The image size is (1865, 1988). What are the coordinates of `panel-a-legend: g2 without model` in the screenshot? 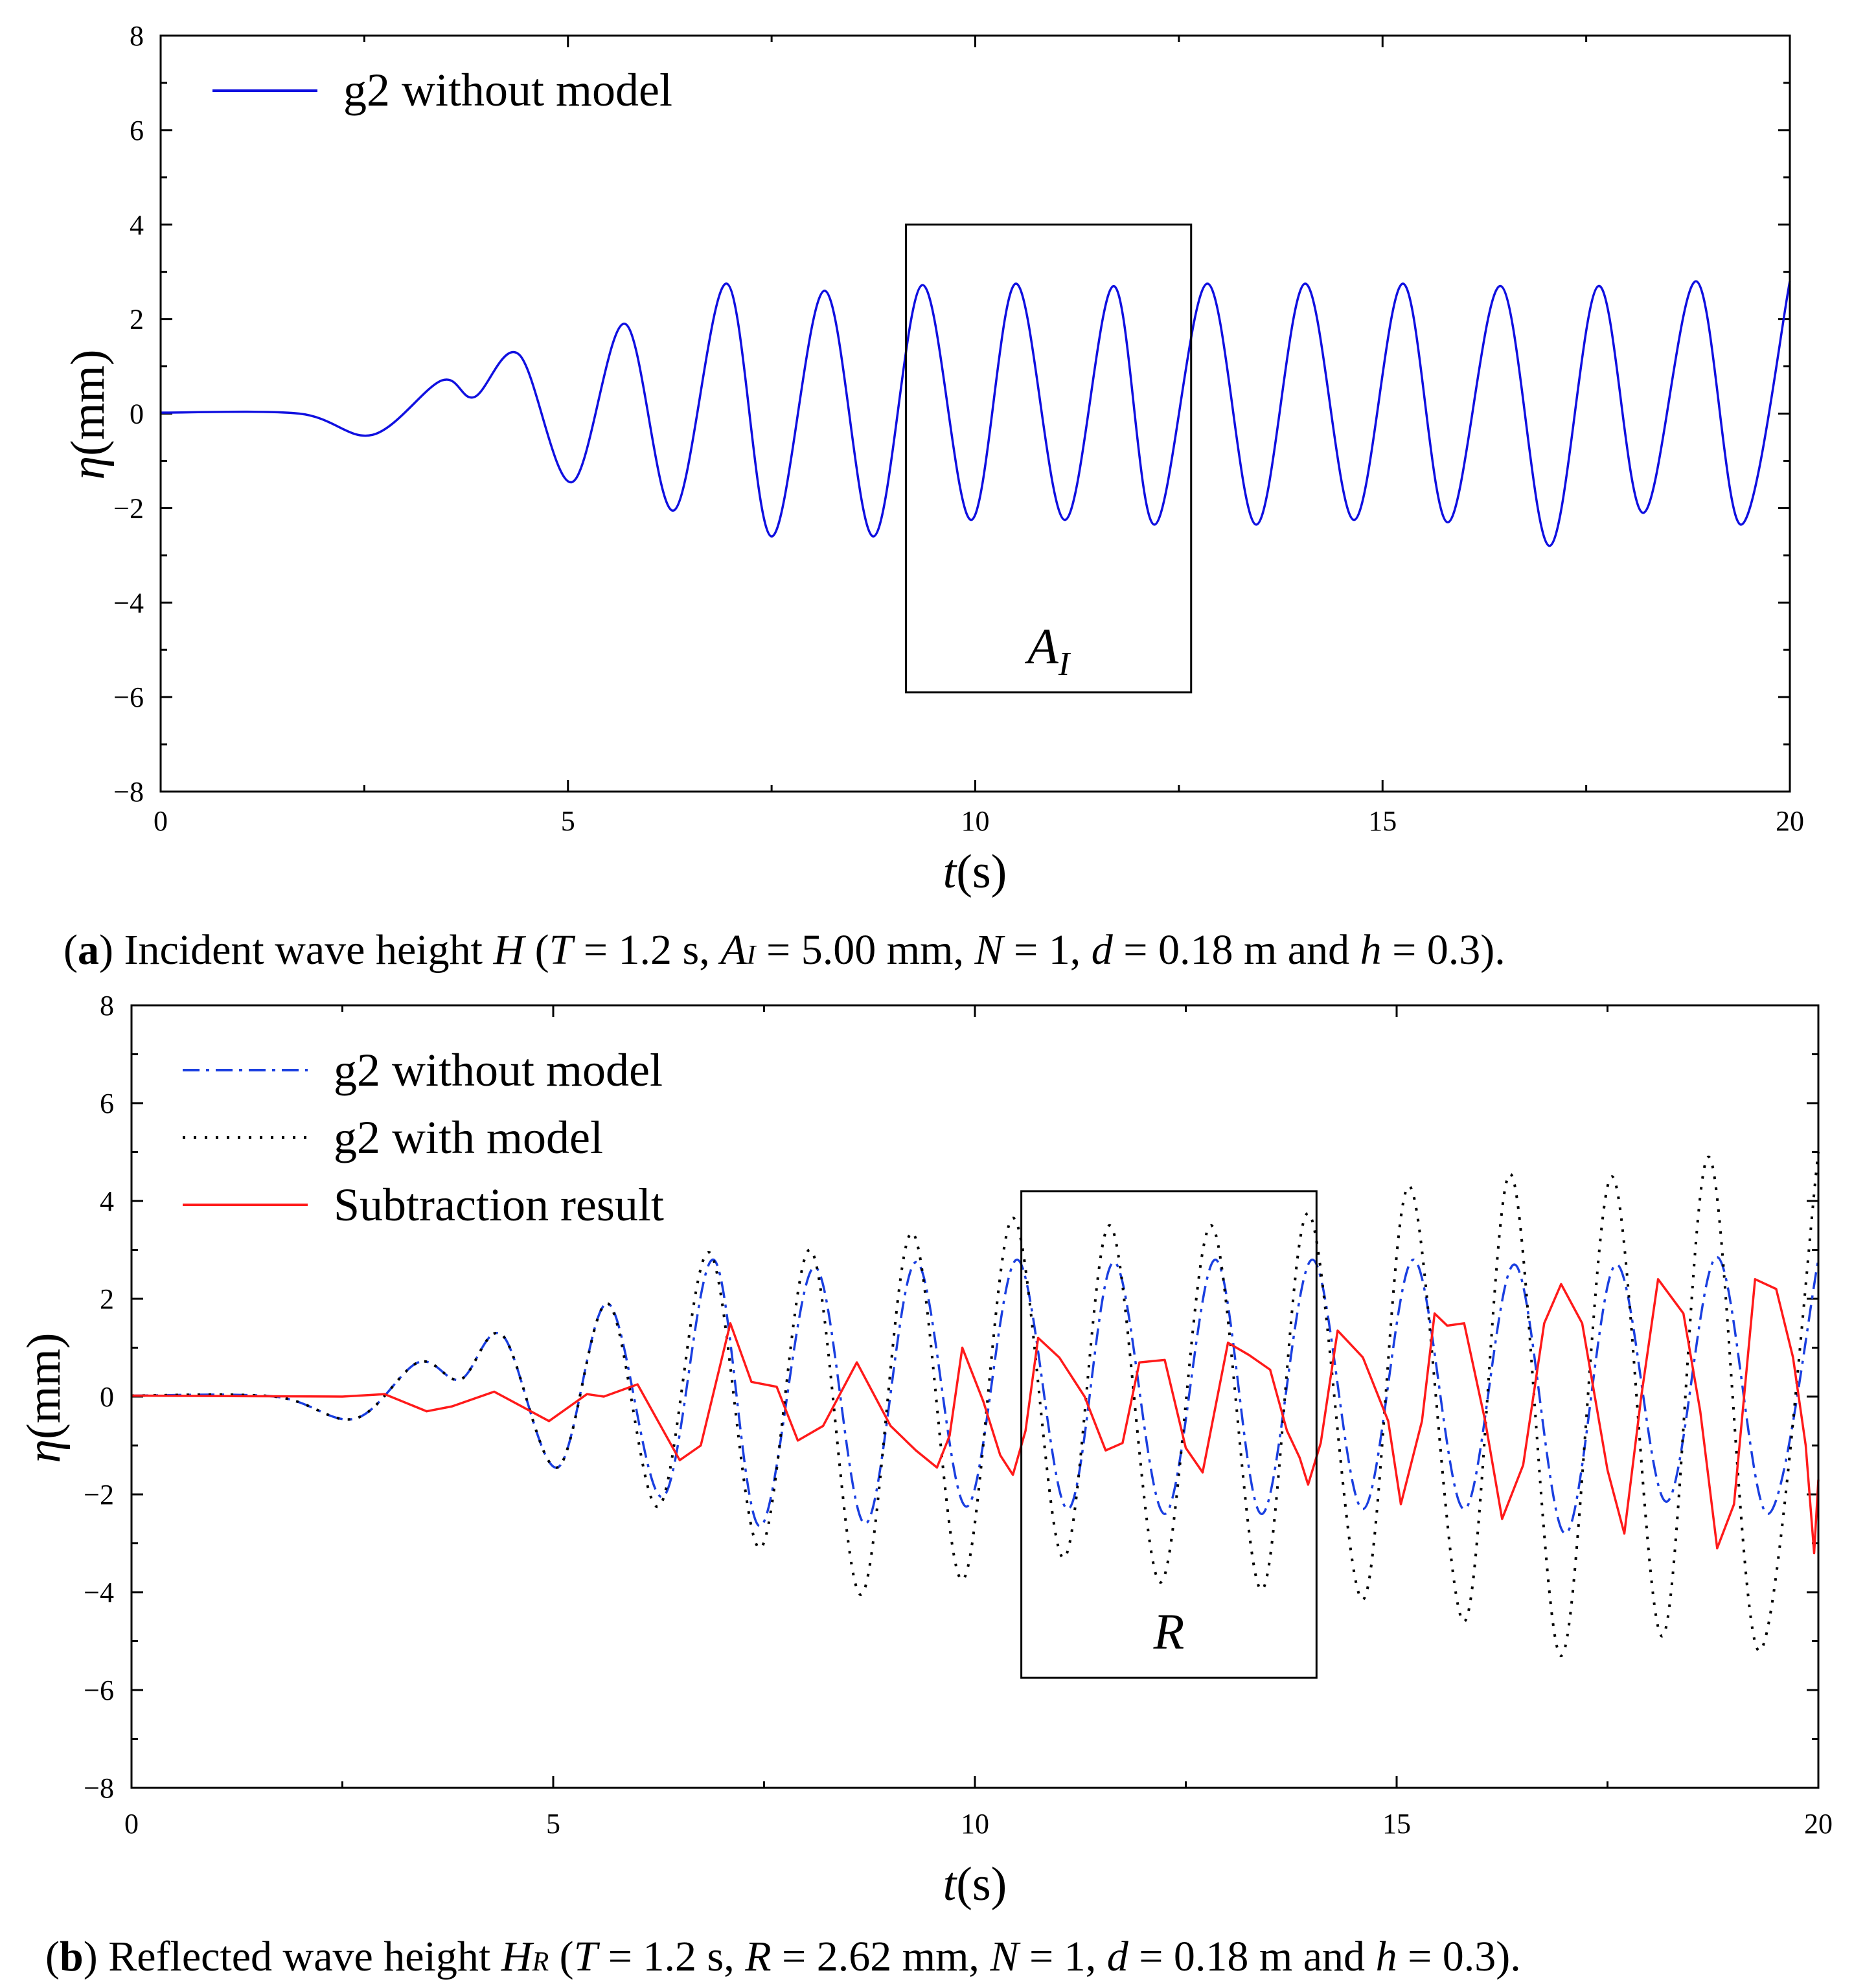 It's located at (442, 90).